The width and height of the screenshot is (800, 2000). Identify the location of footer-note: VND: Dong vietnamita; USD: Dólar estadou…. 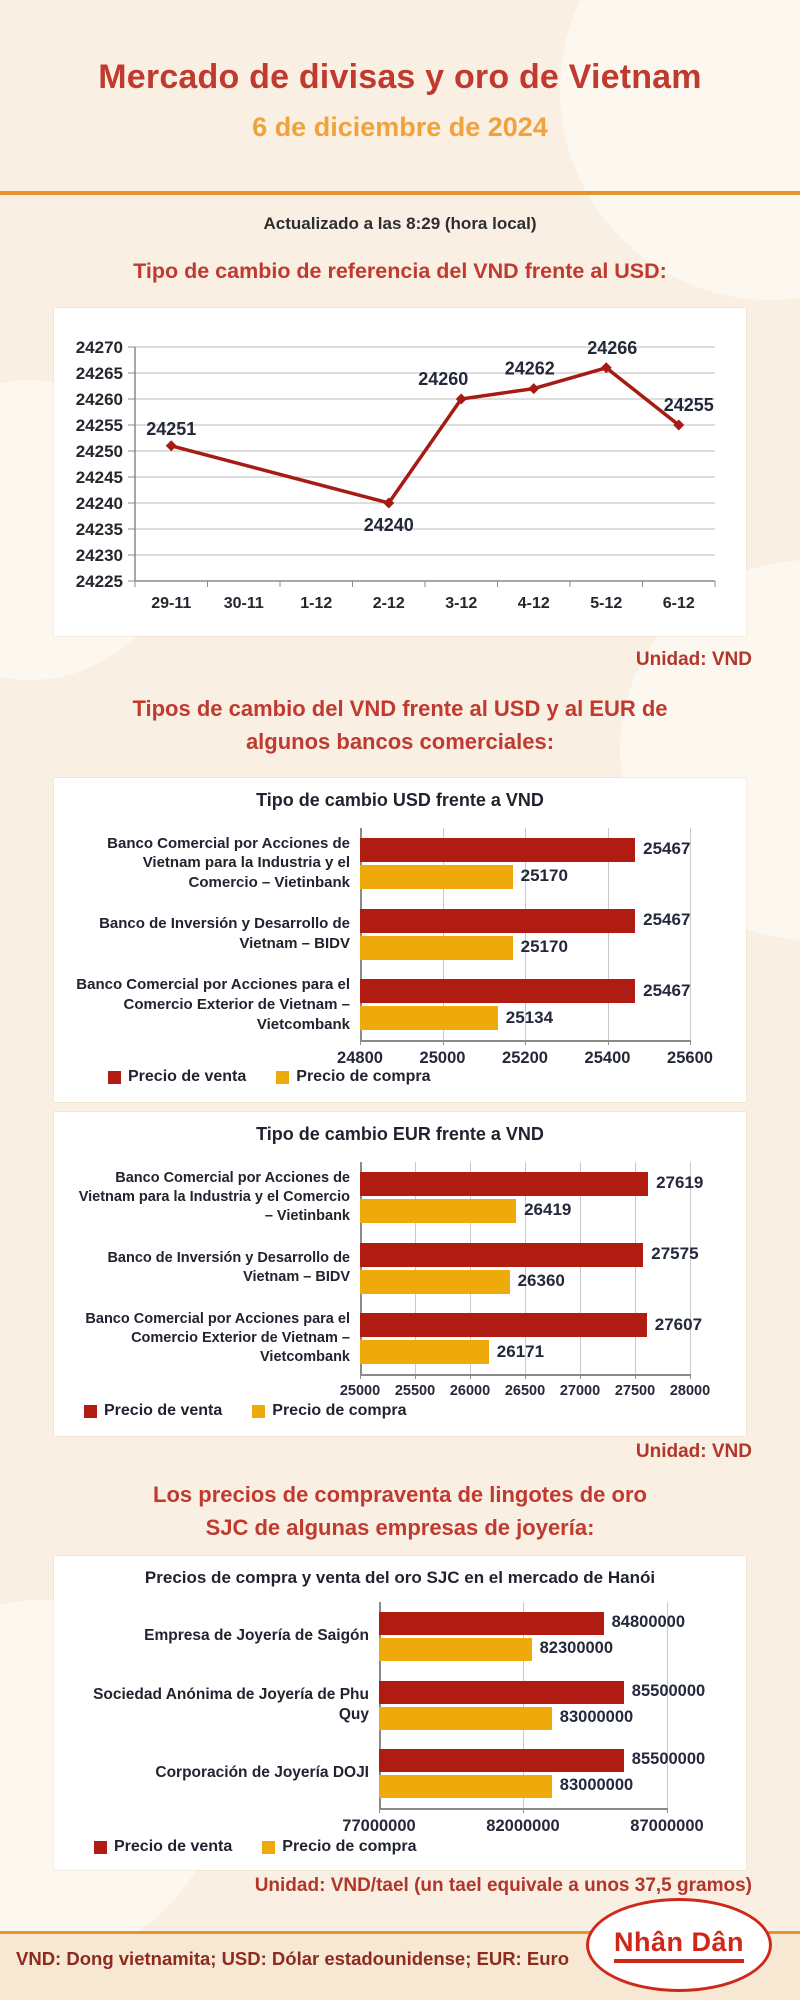
(292, 1958).